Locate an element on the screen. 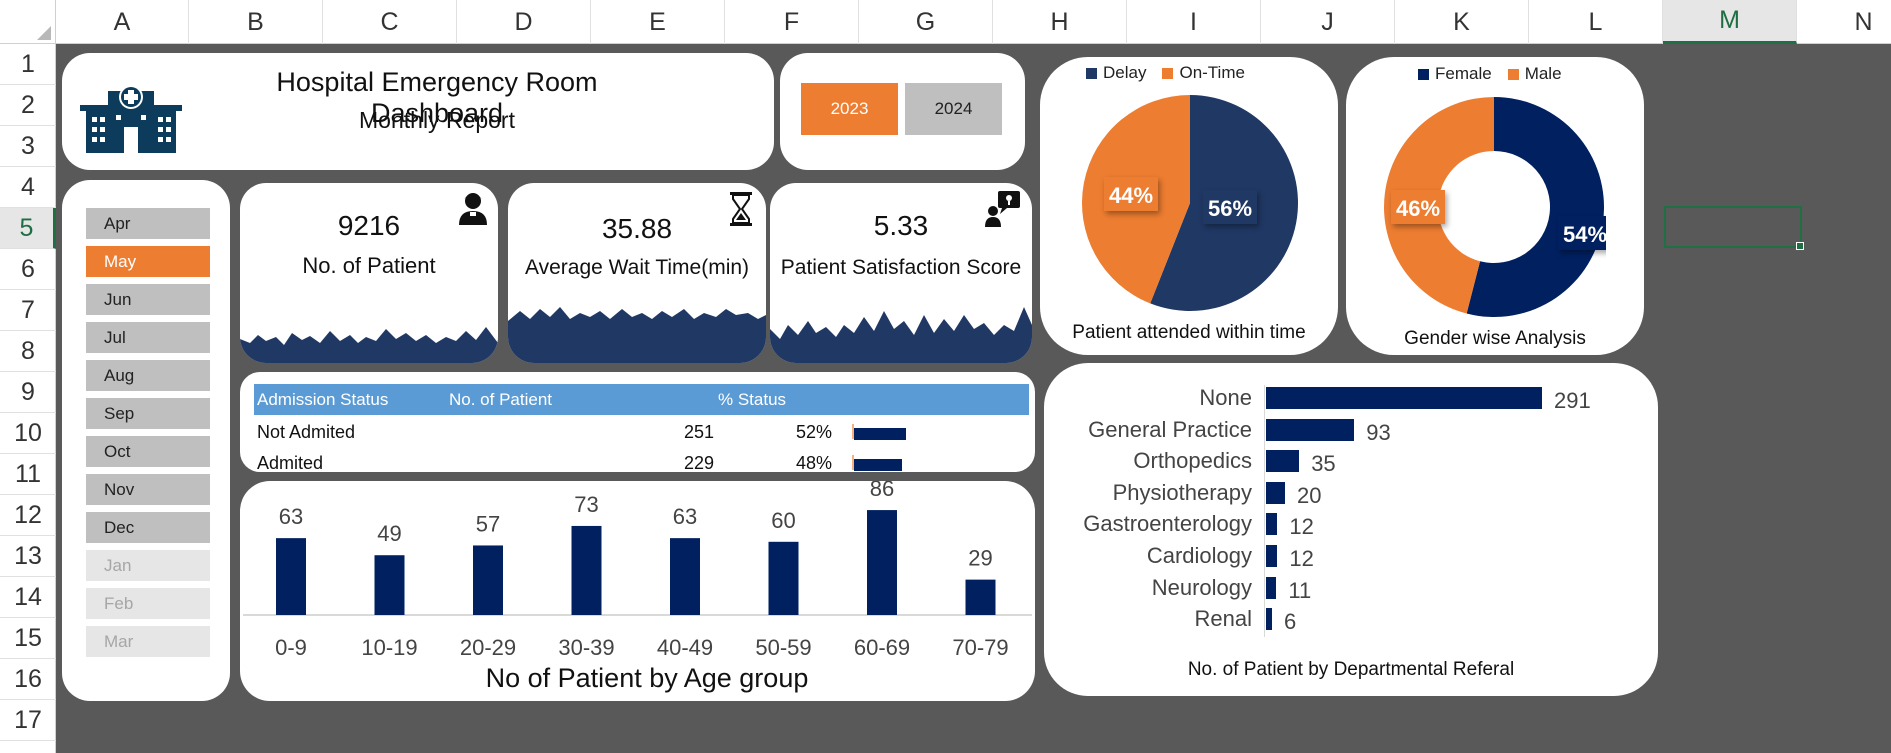 The height and width of the screenshot is (753, 1891). kpi-satisfaction-label: Patient Satisfaction Score is located at coordinates (901, 267).